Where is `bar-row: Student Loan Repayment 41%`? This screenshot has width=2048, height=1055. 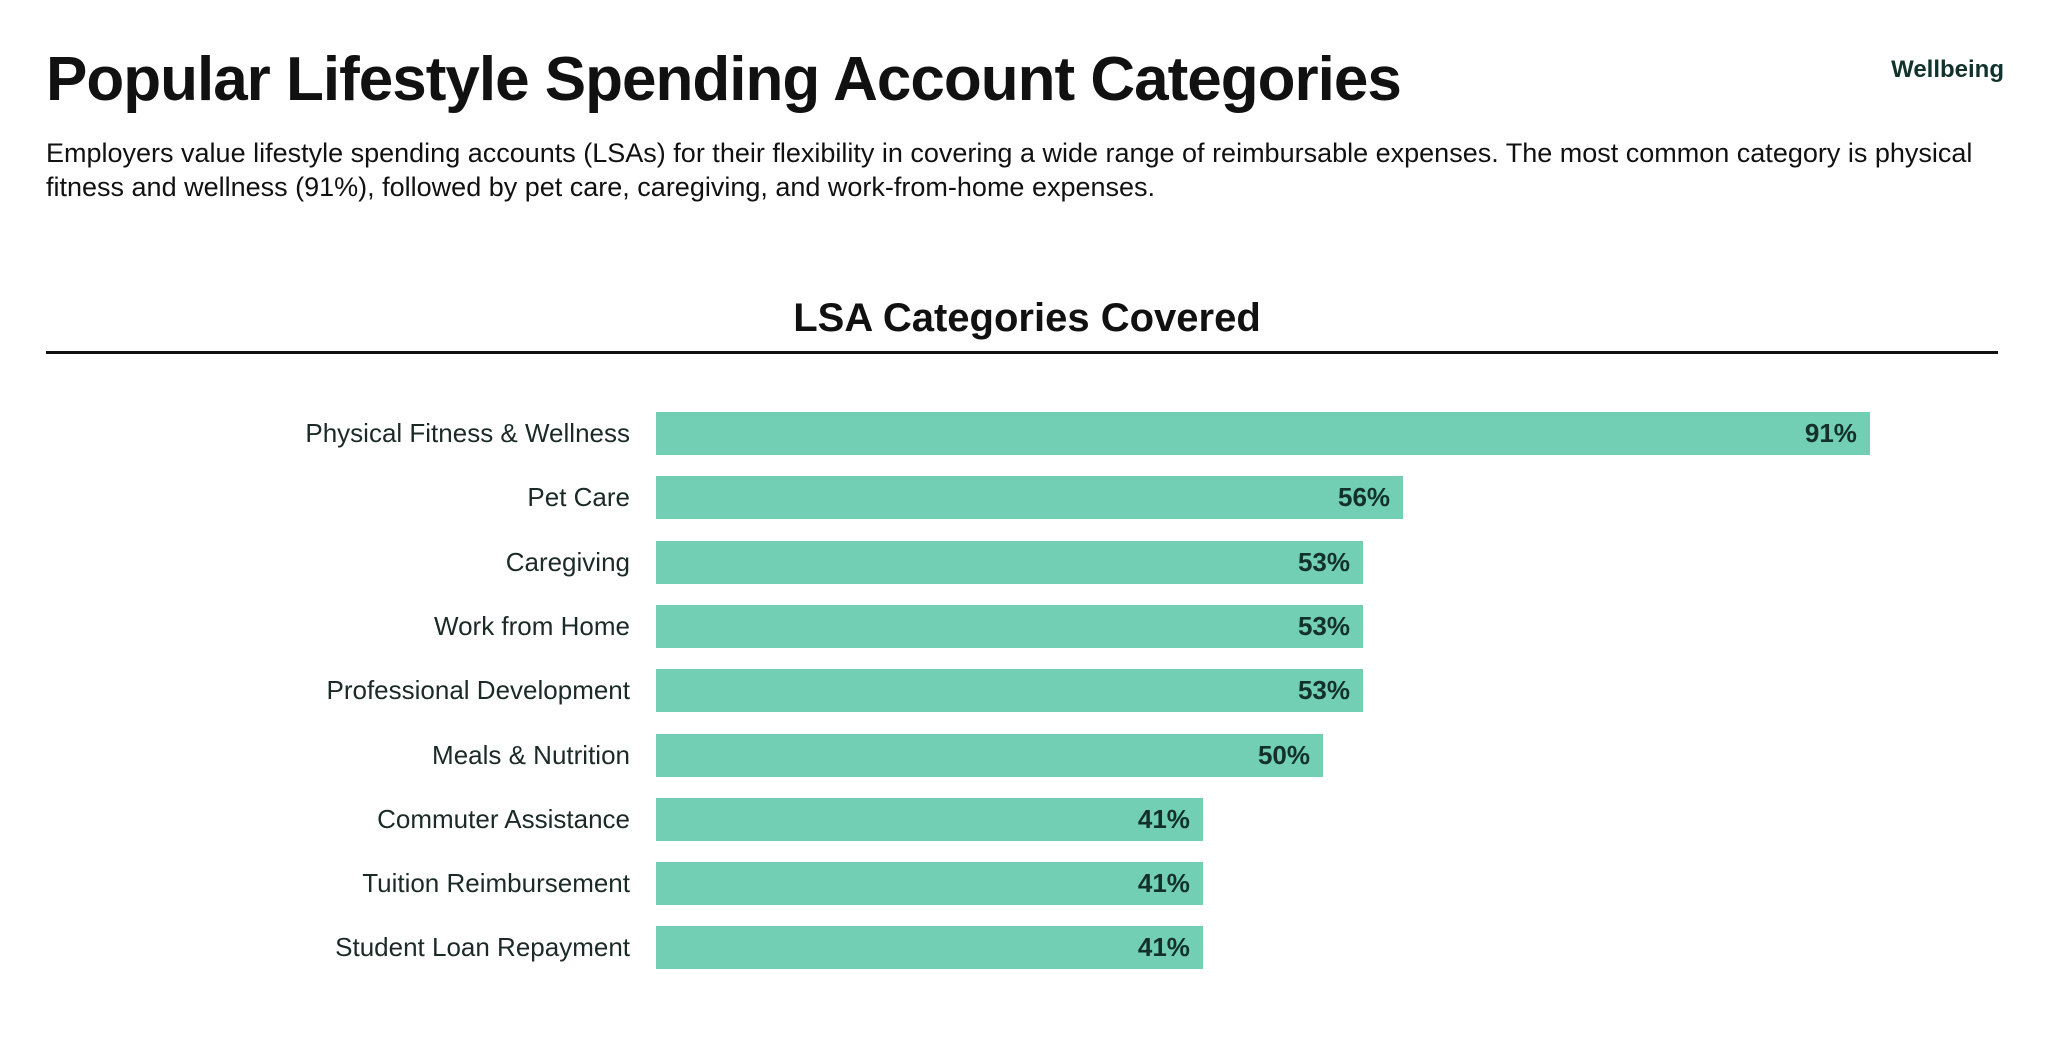 bar-row: Student Loan Repayment 41% is located at coordinates (1024, 948).